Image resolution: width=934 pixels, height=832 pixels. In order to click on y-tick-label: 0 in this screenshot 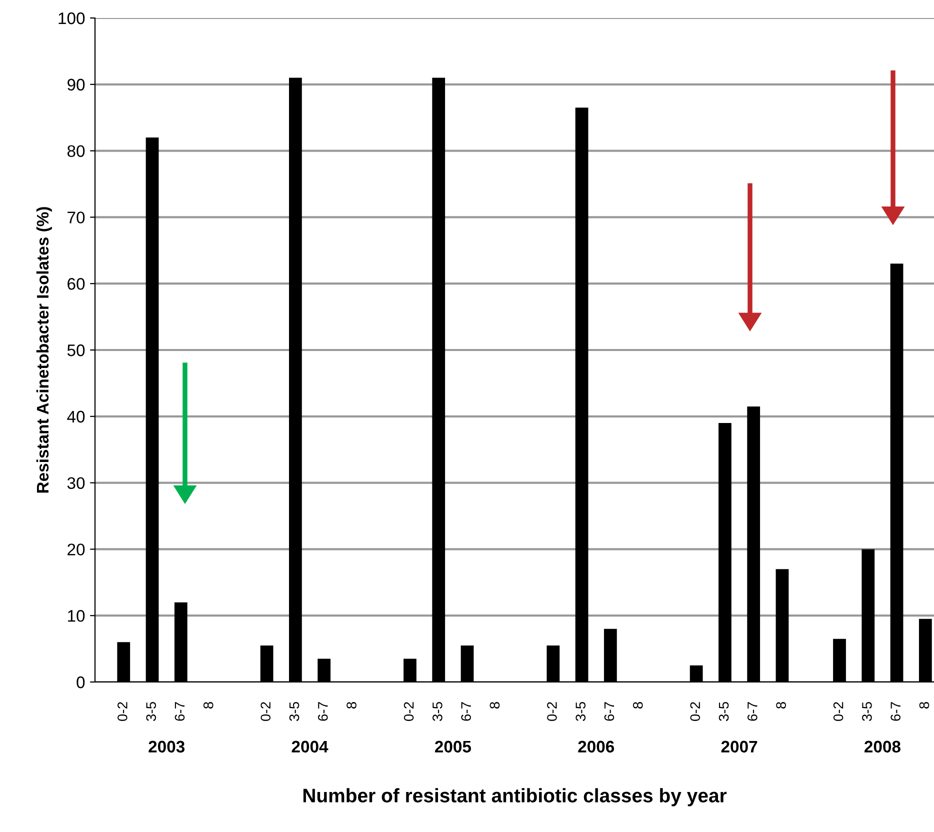, I will do `click(80, 682)`.